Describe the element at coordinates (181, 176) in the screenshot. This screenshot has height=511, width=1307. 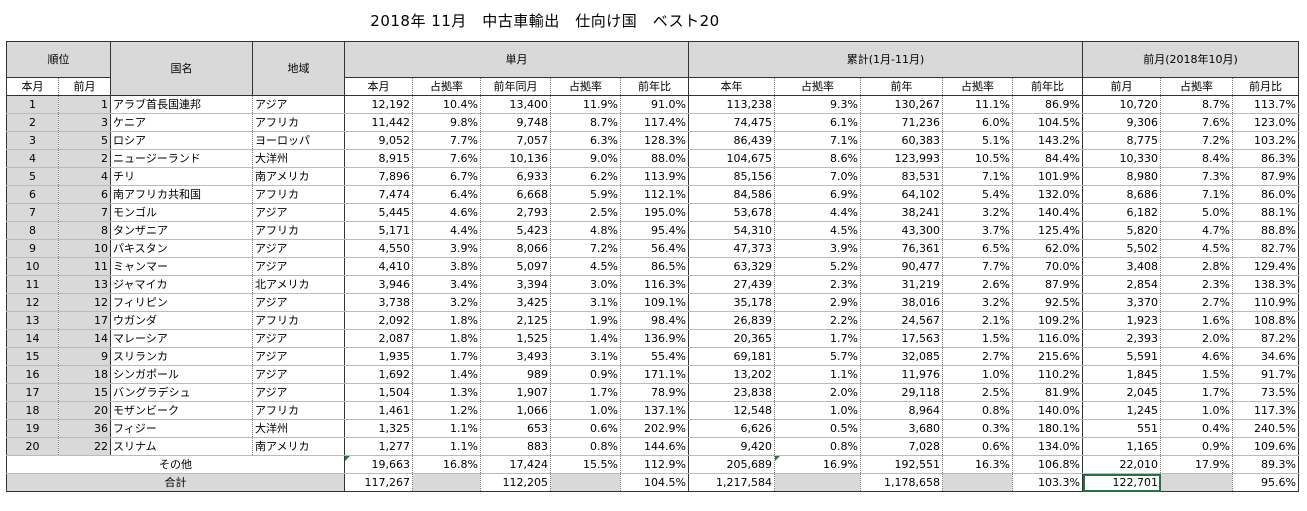
I see `country-cell: チリ` at that location.